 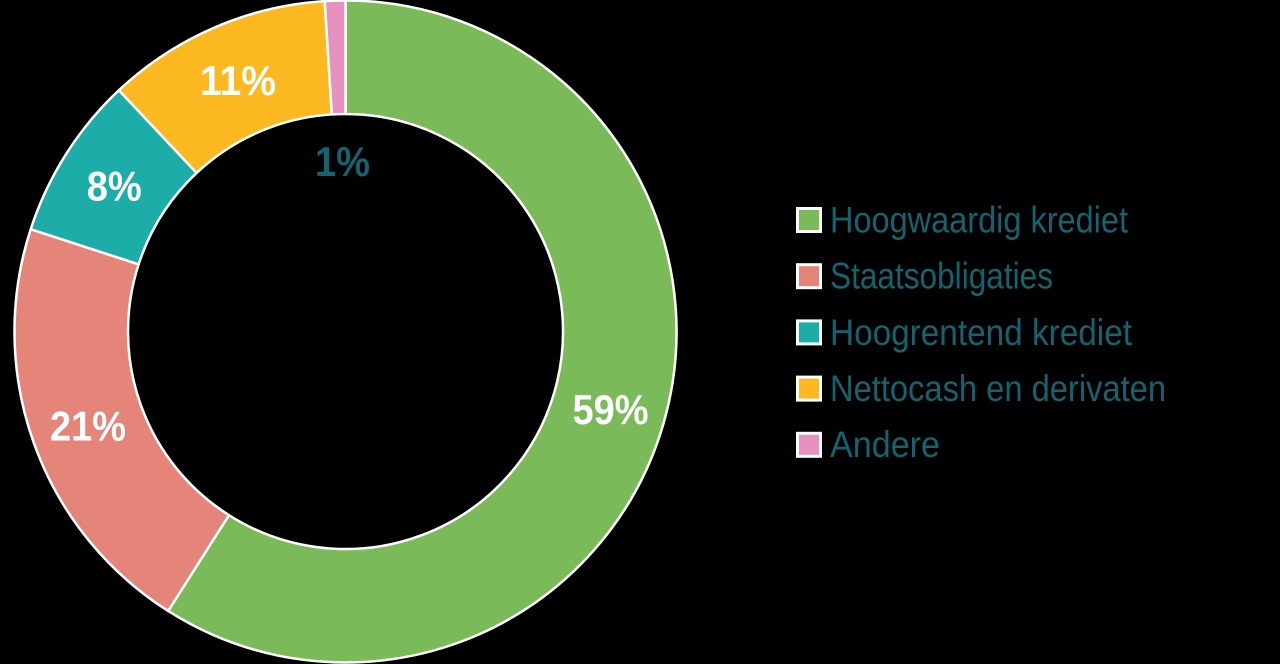 What do you see at coordinates (979, 219) in the screenshot?
I see `svg-text: Hoogwaardig krediet` at bounding box center [979, 219].